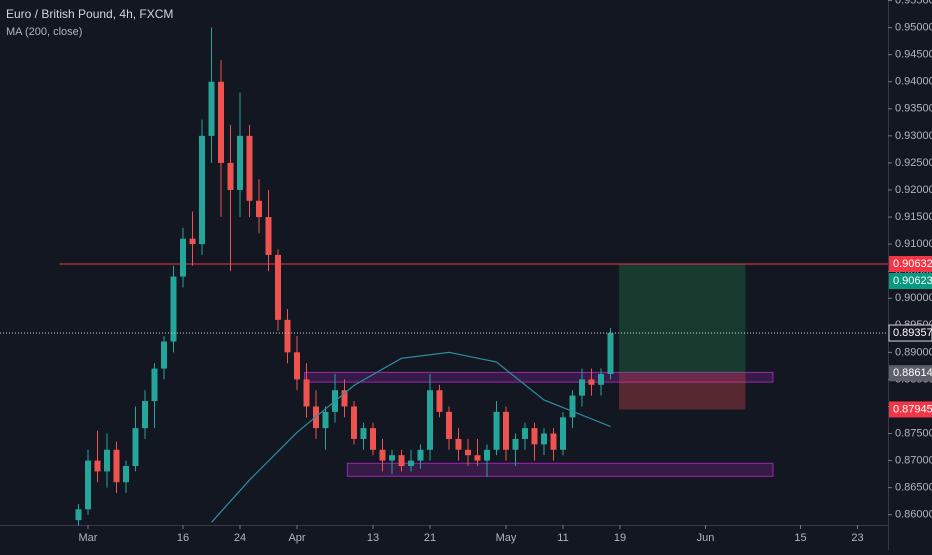  I want to click on x-tick-label: 21, so click(430, 538).